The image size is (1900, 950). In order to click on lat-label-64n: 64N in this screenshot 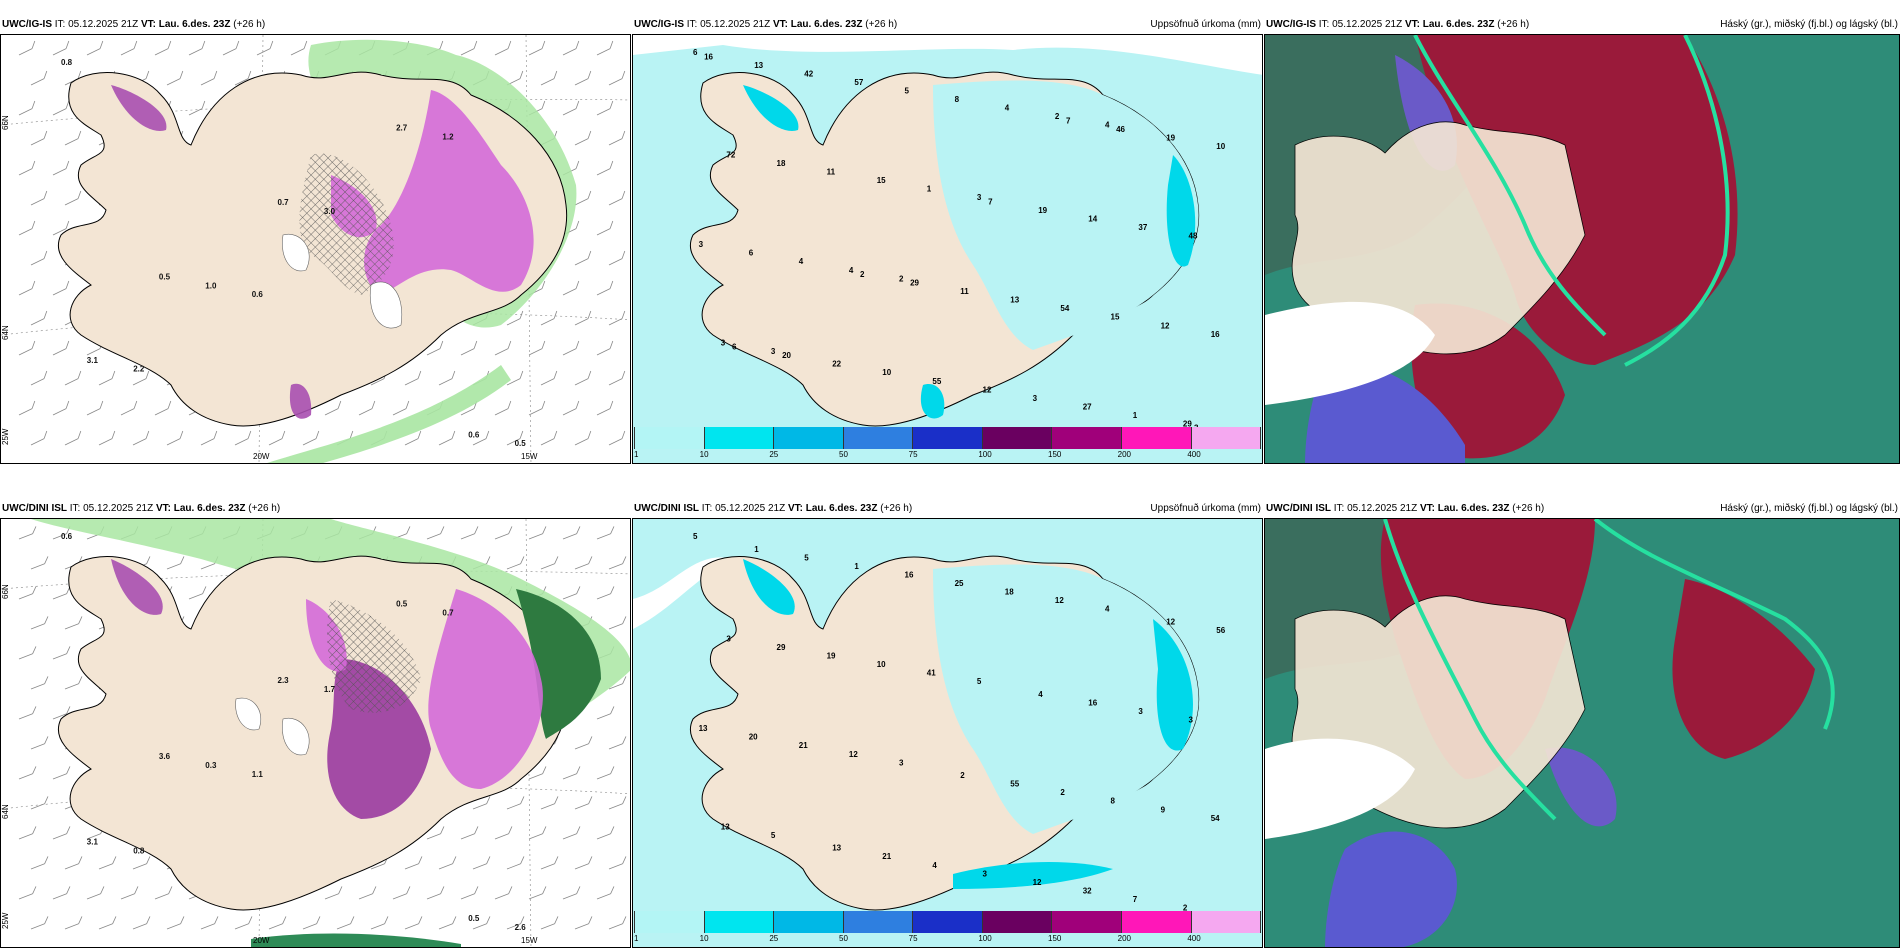, I will do `click(5, 811)`.